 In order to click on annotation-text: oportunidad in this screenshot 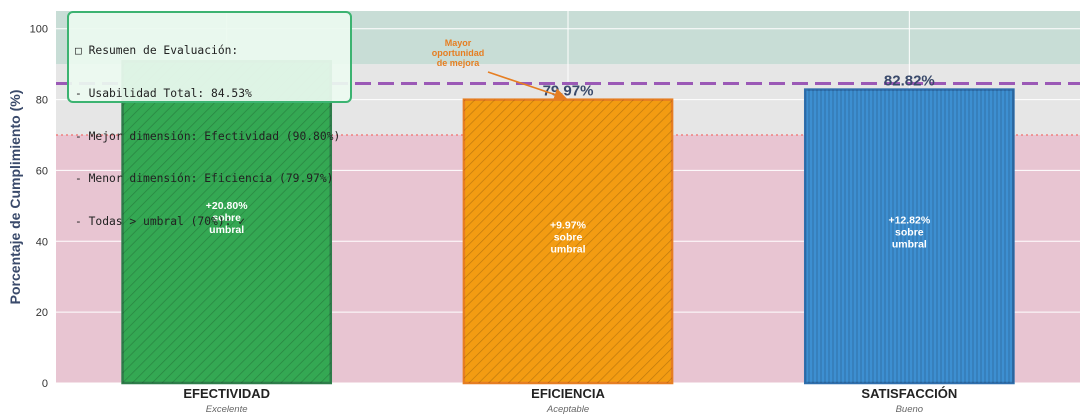, I will do `click(458, 53)`.